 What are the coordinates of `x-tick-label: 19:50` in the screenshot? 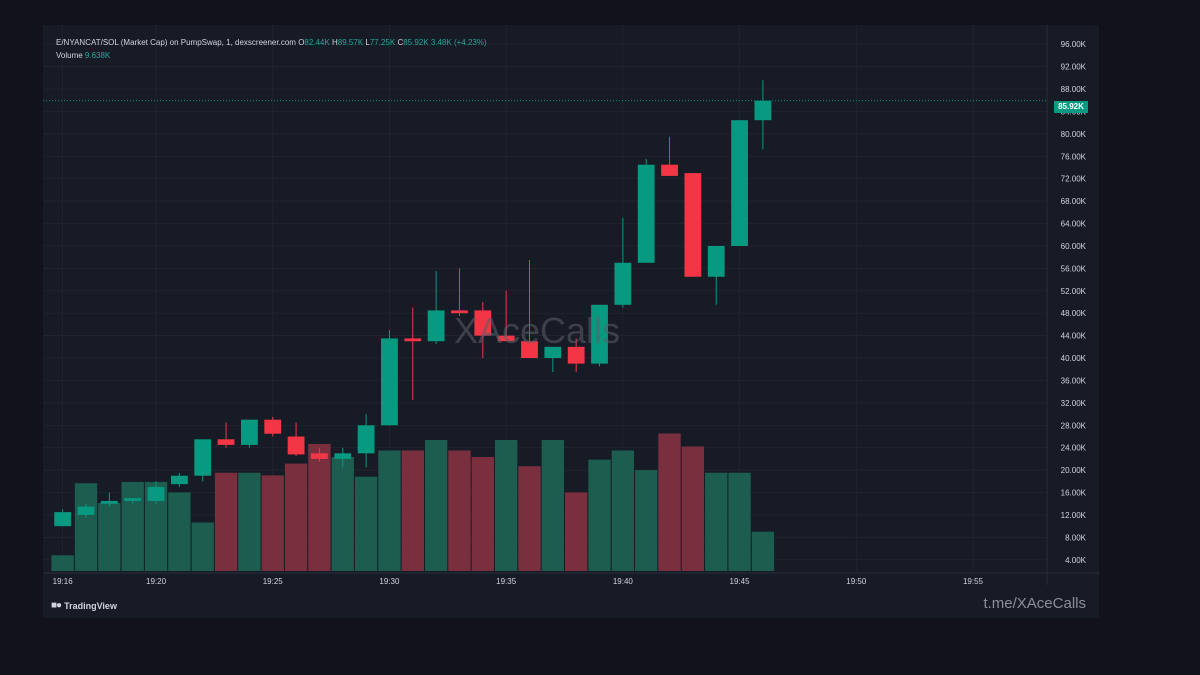 It's located at (856, 581).